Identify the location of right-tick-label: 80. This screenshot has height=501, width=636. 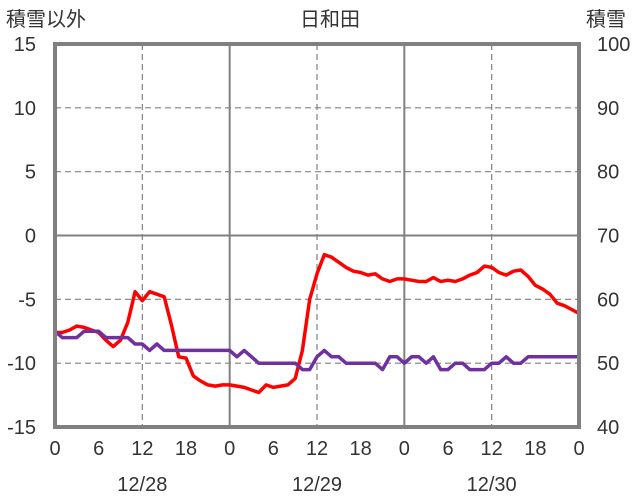
(608, 173).